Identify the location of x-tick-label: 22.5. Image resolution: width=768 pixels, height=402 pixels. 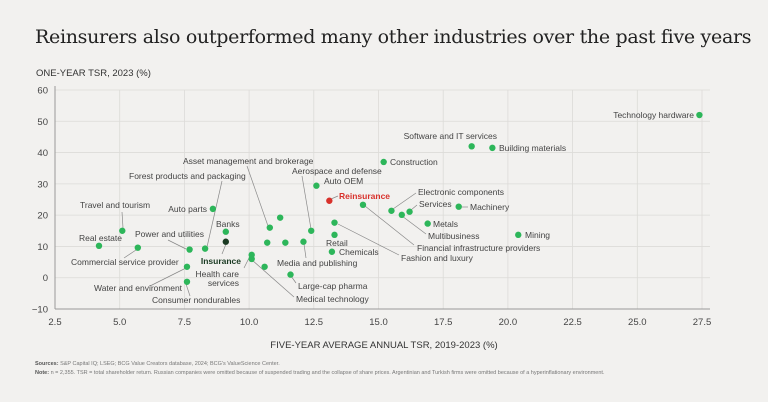
(572, 322).